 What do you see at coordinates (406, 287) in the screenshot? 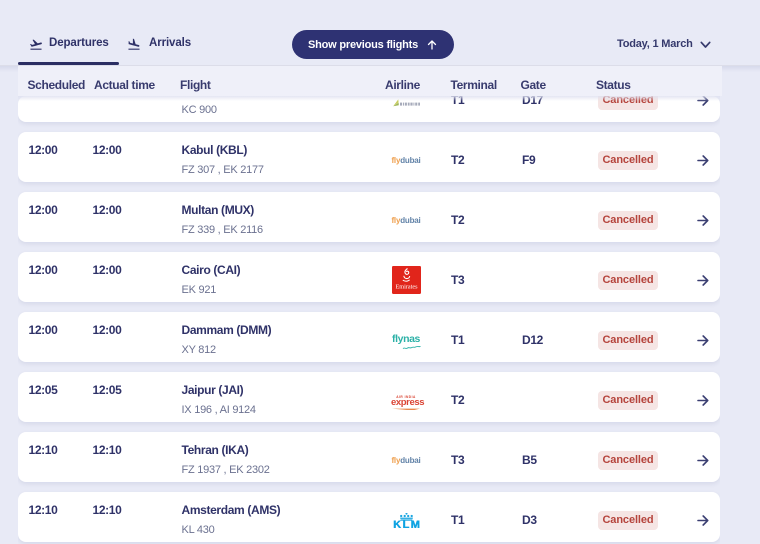
I see `svg-text: Emirates` at bounding box center [406, 287].